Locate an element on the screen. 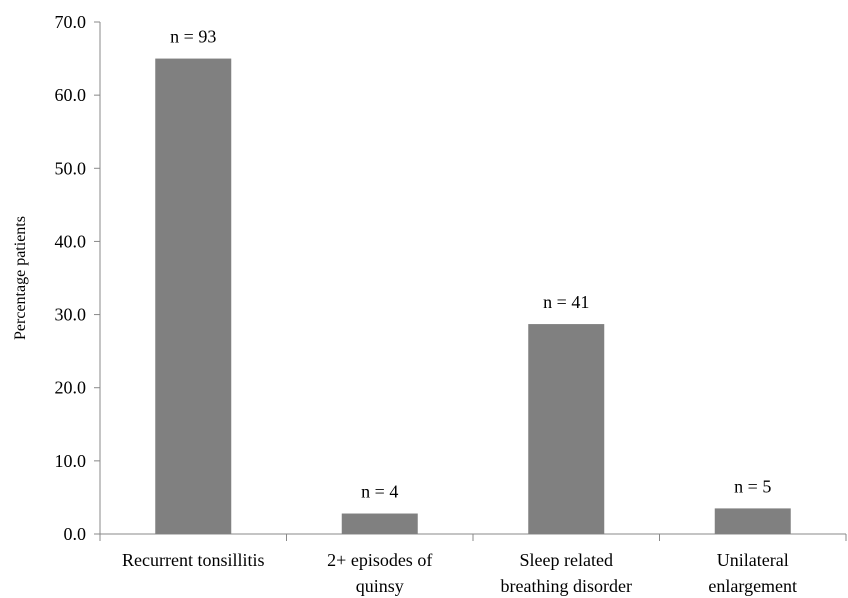 This screenshot has width=848, height=598. y-tick-label: 40.0 is located at coordinates (71, 241).